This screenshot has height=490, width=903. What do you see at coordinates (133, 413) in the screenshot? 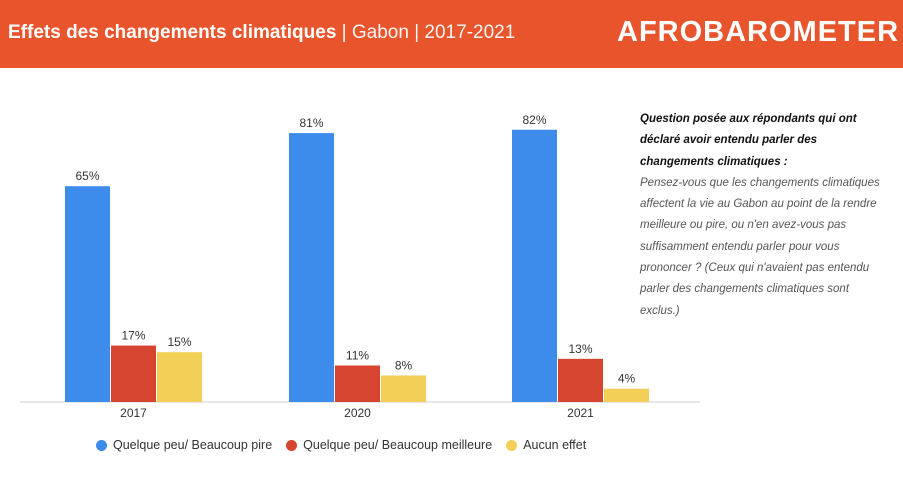
I see `x-tick-label: 2017` at bounding box center [133, 413].